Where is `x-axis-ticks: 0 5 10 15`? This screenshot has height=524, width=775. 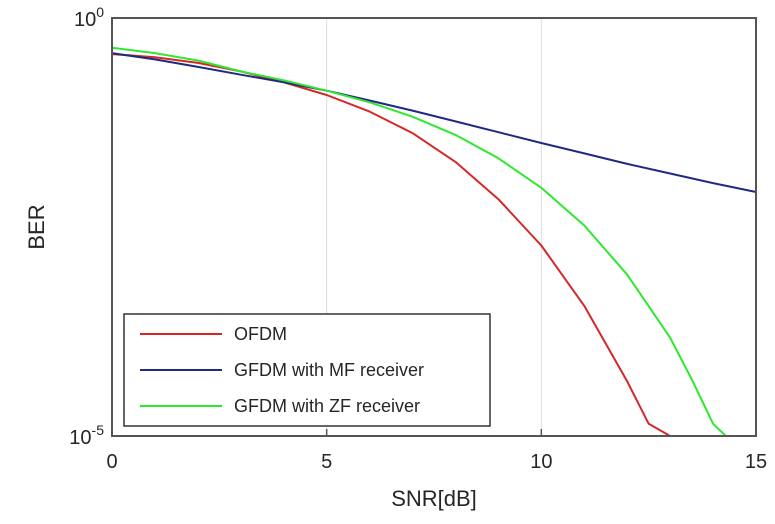 x-axis-ticks: 0 5 10 15 is located at coordinates (436, 451).